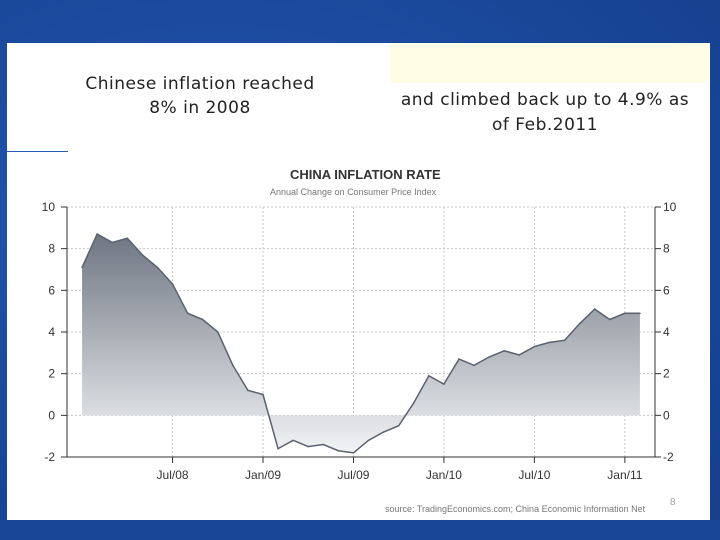  What do you see at coordinates (200, 96) in the screenshot?
I see `left-caption: Chinese inflation reached 8% in 2008` at bounding box center [200, 96].